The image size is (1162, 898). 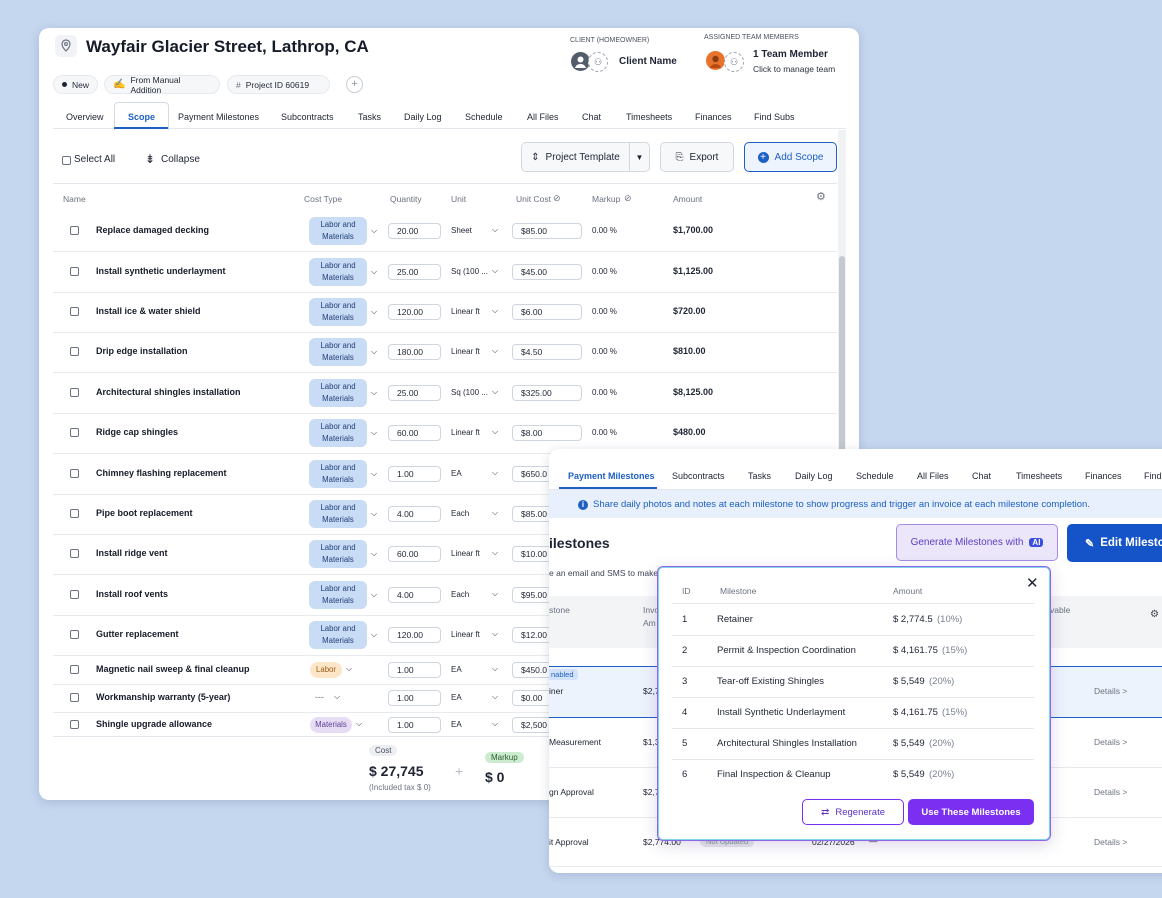 What do you see at coordinates (95, 159) in the screenshot?
I see `select-all-label: Select All` at bounding box center [95, 159].